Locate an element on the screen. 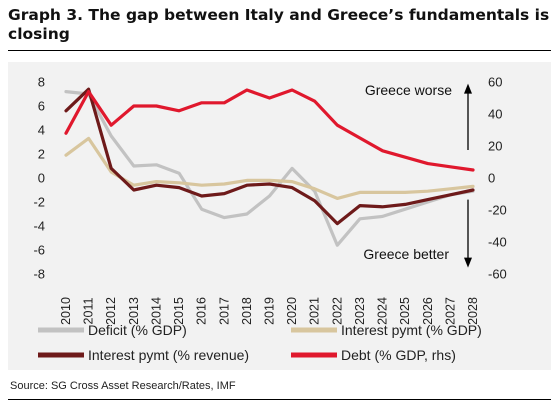  y-right-tick-label: -20 is located at coordinates (497, 210).